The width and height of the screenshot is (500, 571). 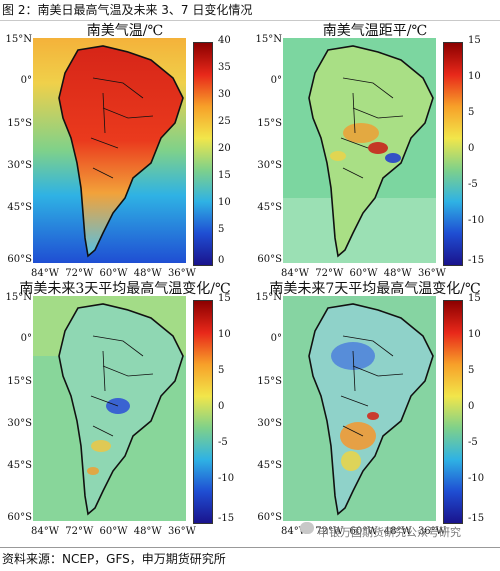 What do you see at coordinates (359, 150) in the screenshot?
I see `anomaly-map` at bounding box center [359, 150].